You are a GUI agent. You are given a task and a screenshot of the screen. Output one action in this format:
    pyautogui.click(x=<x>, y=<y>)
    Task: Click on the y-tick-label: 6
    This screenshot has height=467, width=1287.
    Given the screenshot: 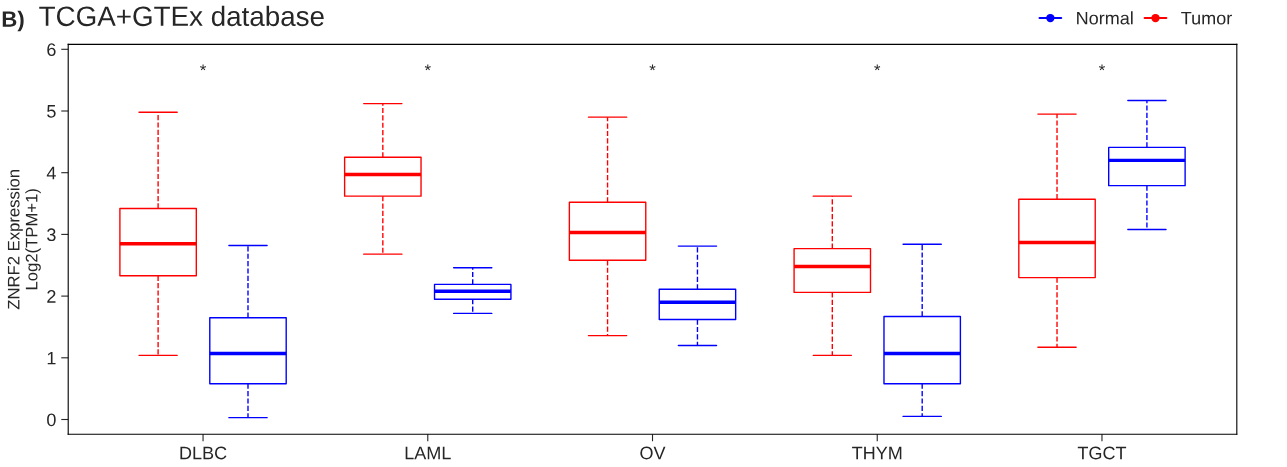 What is the action you would take?
    pyautogui.click(x=51, y=50)
    